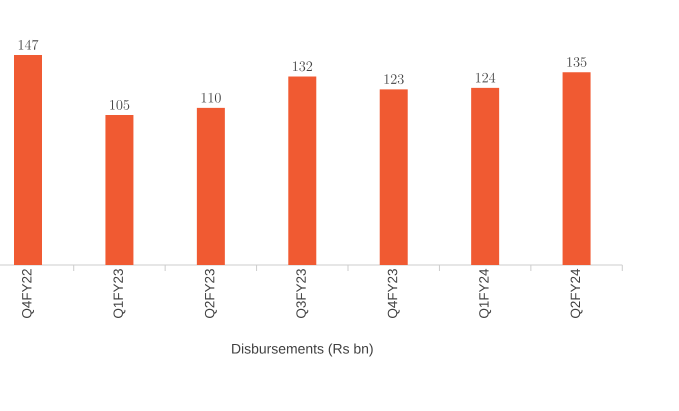 This screenshot has height=411, width=679. I want to click on x-tick-label: Q1FY24, so click(485, 293).